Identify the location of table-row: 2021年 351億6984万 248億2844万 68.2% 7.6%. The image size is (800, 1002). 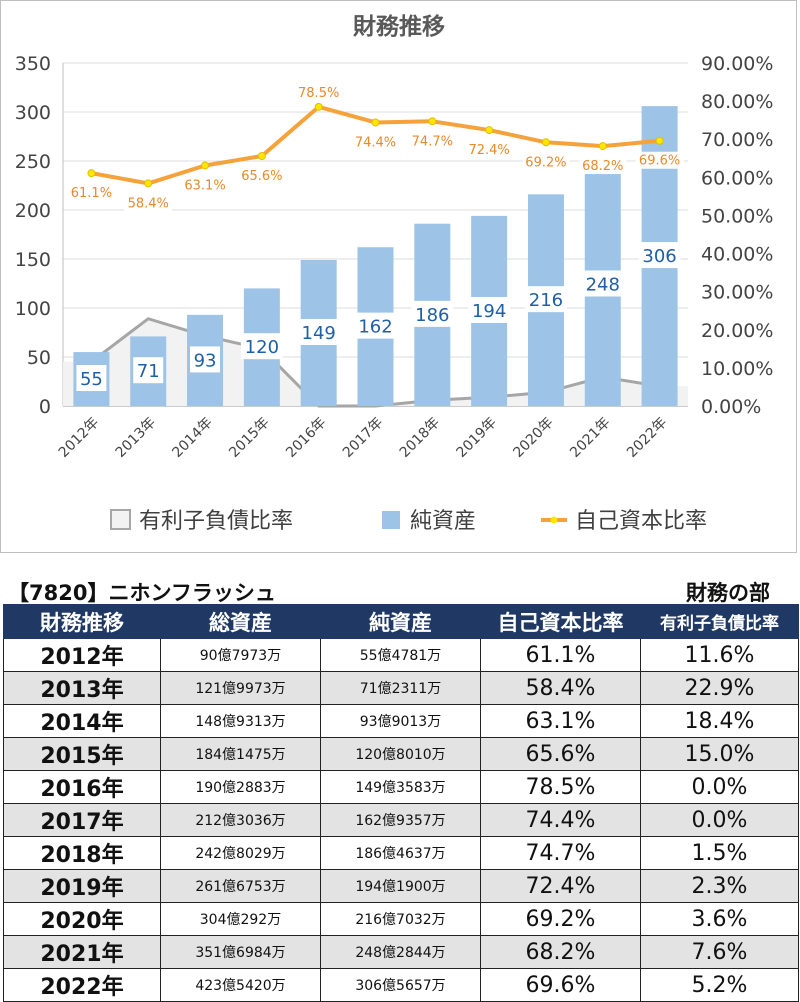
(401, 952).